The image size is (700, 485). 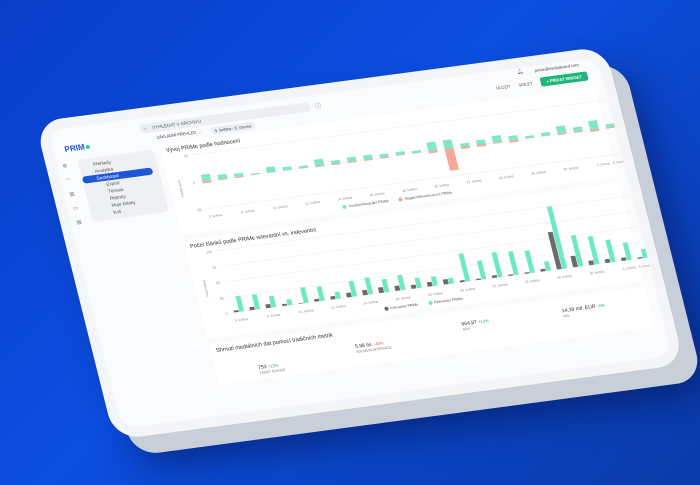 I want to click on share-button: SDÍLET, so click(x=525, y=84).